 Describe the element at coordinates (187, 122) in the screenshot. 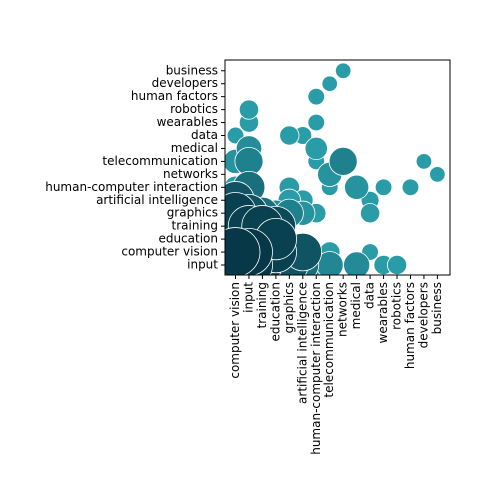

I see `y-tick-label: wearables` at that location.